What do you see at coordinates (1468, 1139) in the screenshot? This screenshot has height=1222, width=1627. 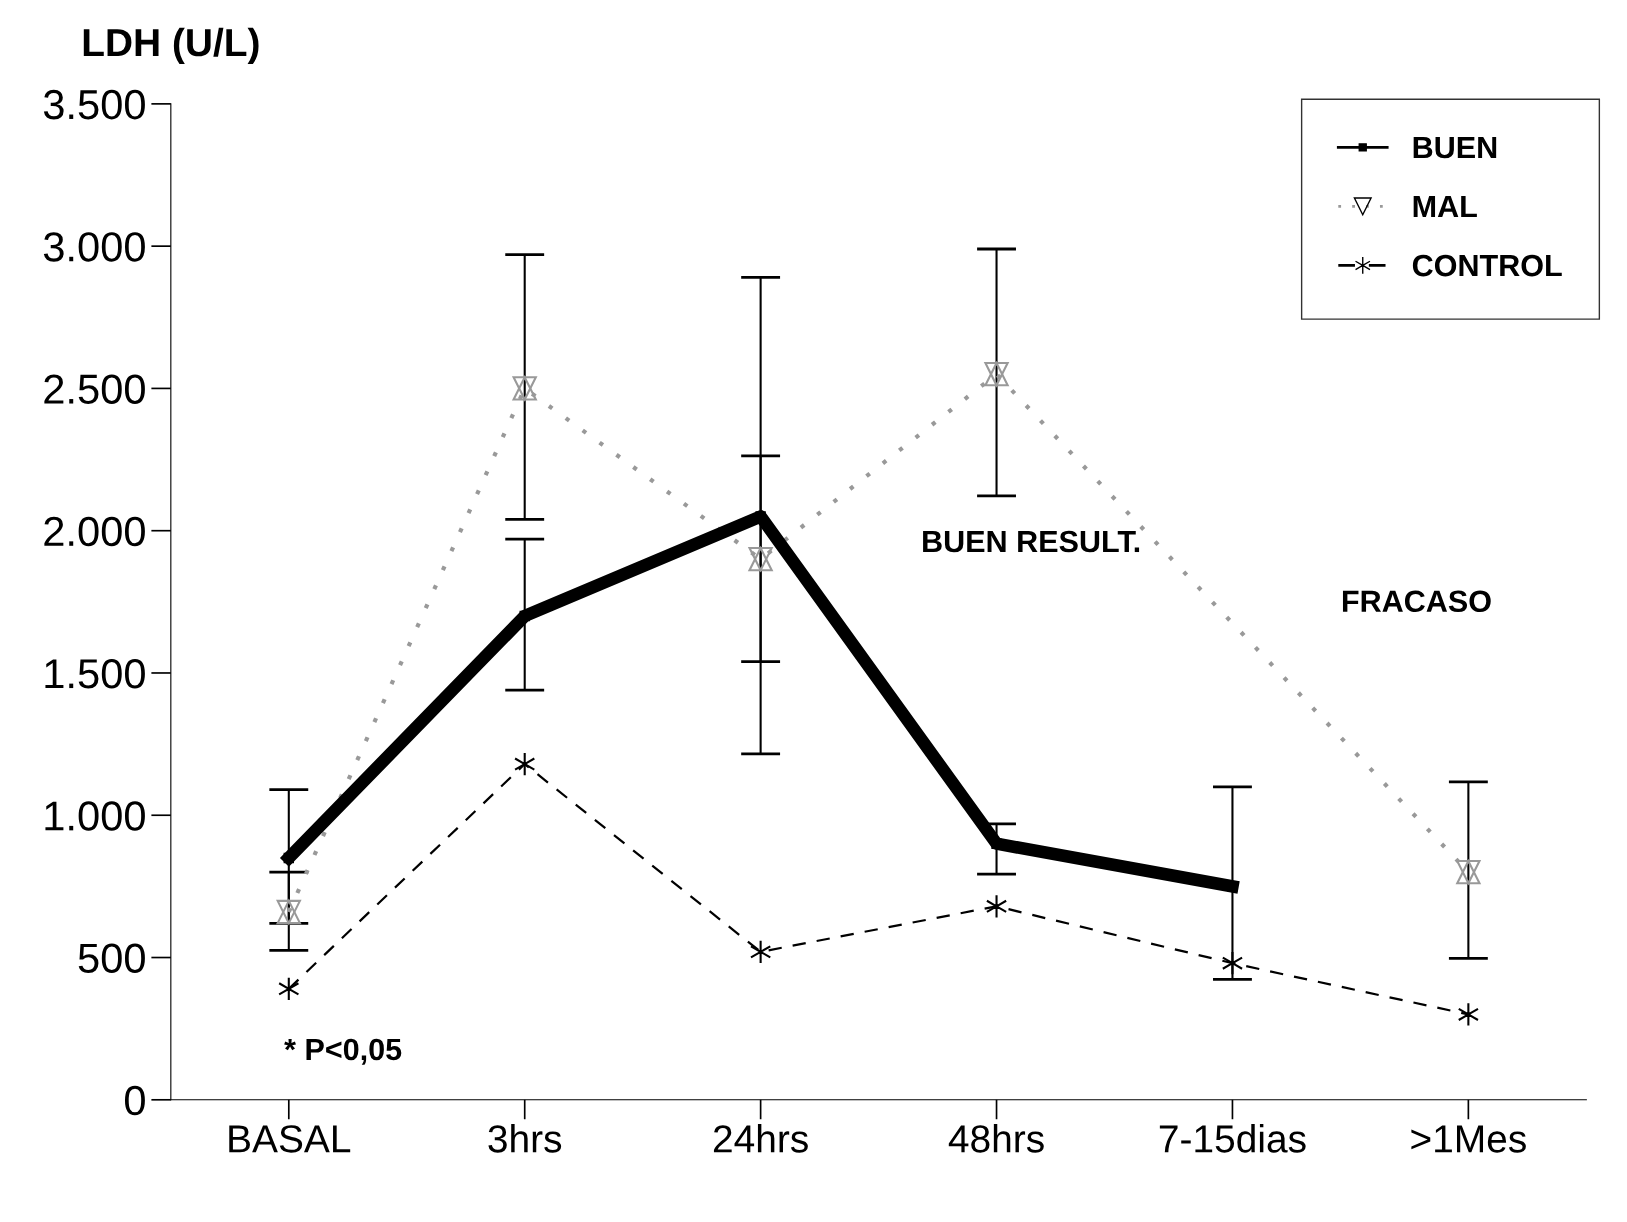 I see `x-tick-label: >1Mes` at bounding box center [1468, 1139].